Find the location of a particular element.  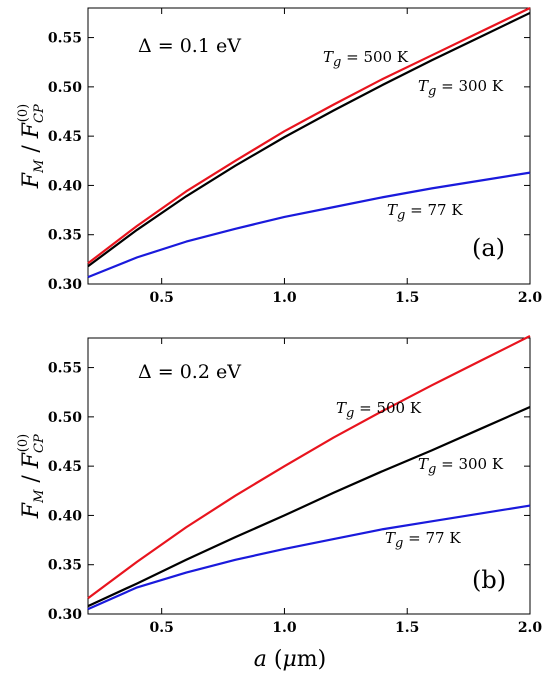

panel-b-y-tick-label-4: 0.50 is located at coordinates (65, 418).